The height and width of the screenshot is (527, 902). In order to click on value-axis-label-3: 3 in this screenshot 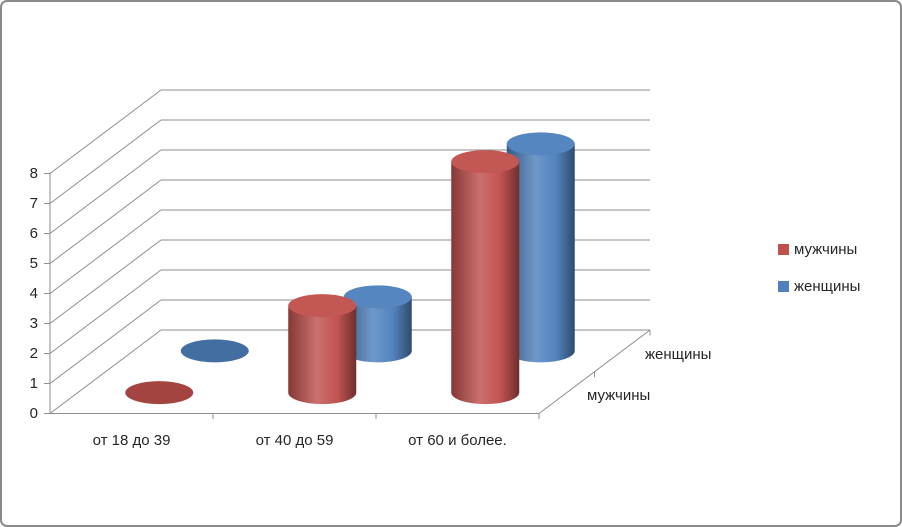, I will do `click(33, 323)`.